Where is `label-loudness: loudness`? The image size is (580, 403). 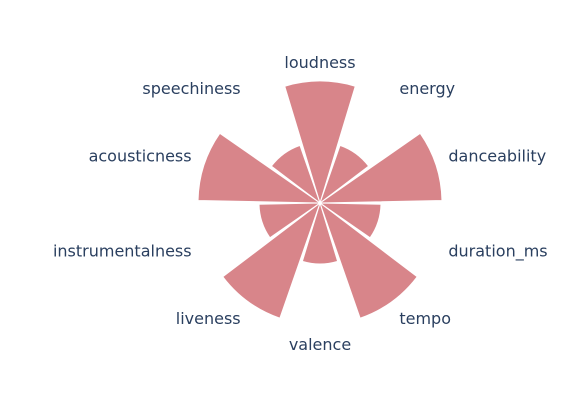 label-loudness: loudness is located at coordinates (319, 62).